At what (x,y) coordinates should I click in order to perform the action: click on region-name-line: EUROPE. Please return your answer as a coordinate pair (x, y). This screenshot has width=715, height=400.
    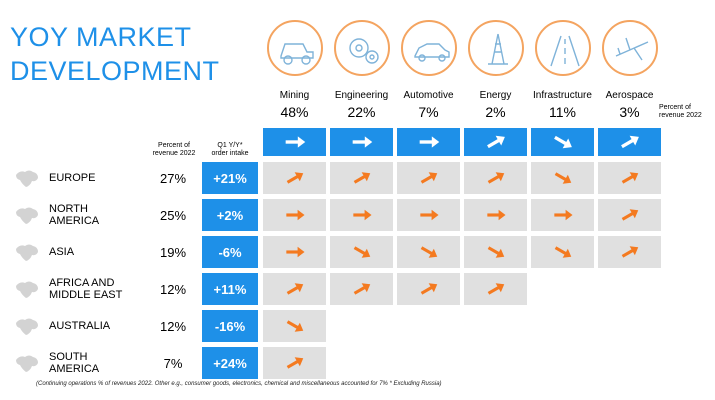
    Looking at the image, I should click on (72, 178).